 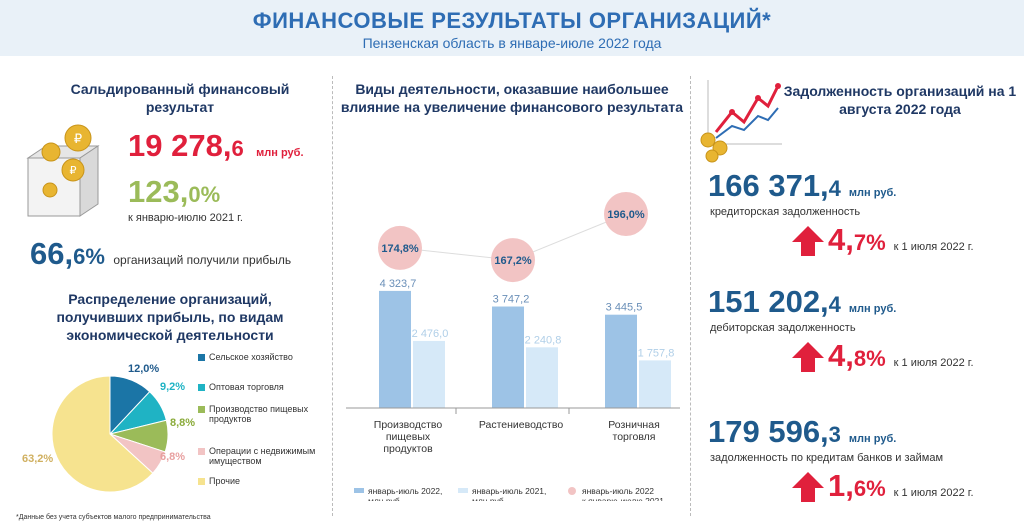 I want to click on pie-slice-label: 63,2%, so click(x=37, y=459).